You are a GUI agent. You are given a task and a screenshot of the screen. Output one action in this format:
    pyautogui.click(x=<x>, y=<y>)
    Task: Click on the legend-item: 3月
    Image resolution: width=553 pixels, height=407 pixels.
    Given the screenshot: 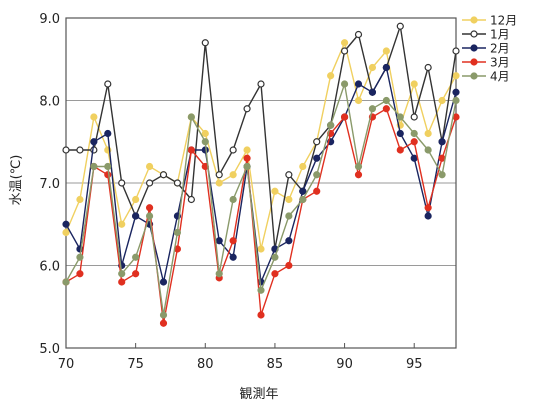 What is the action you would take?
    pyautogui.click(x=486, y=63)
    